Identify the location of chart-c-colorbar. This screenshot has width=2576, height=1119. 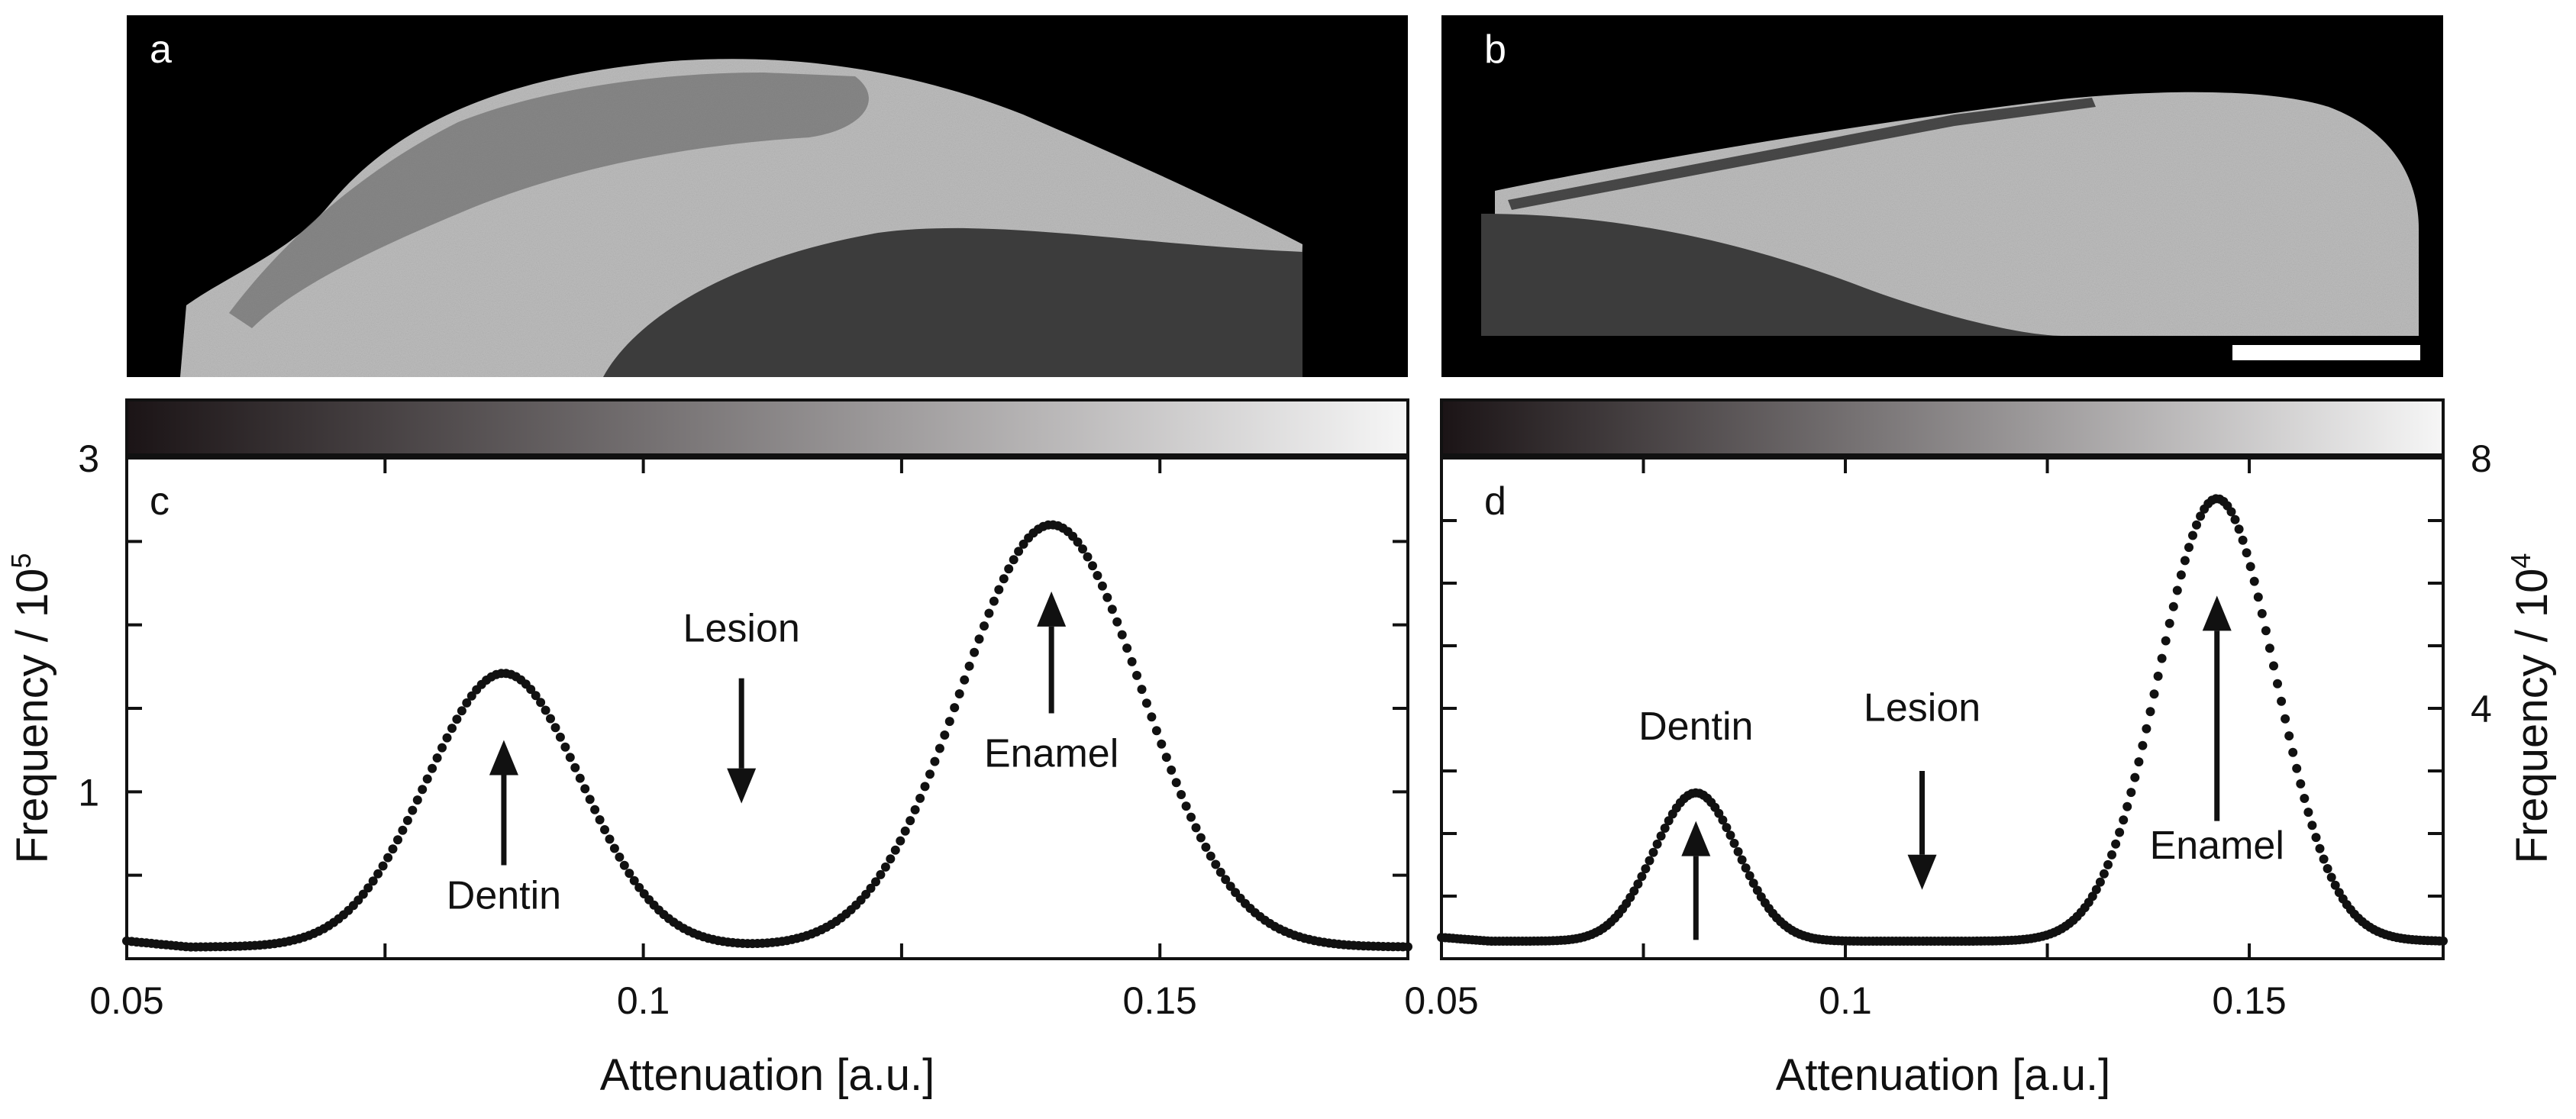
(767, 427).